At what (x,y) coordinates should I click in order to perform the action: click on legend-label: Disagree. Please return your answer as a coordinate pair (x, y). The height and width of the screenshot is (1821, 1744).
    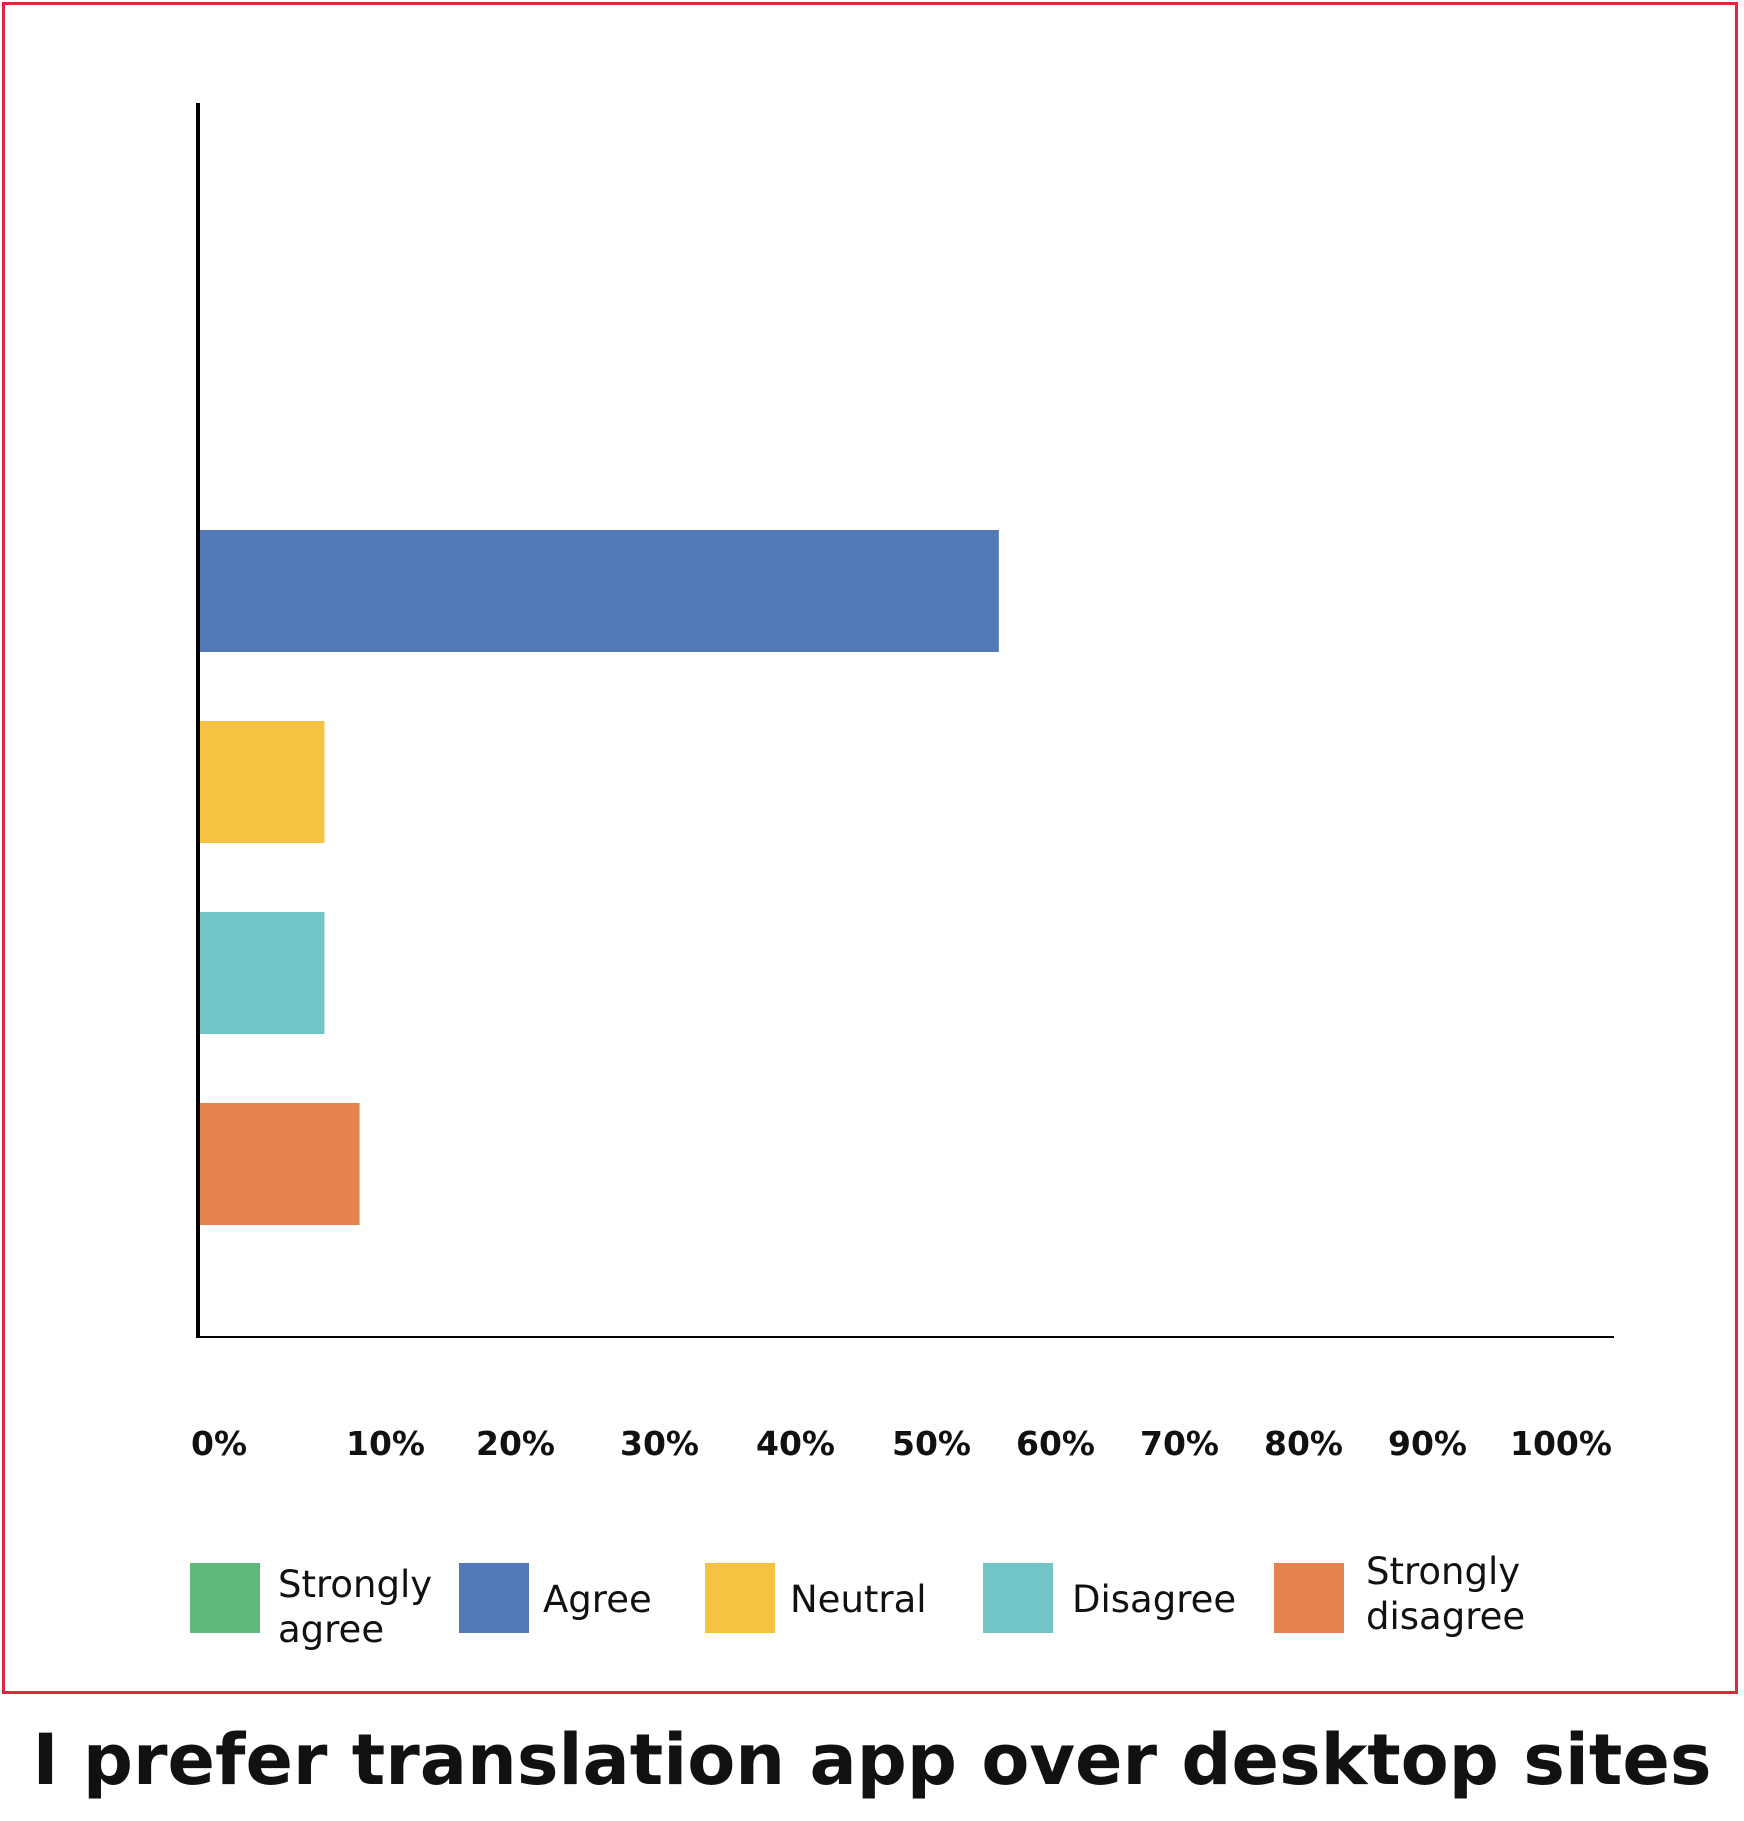
    Looking at the image, I should click on (1154, 1599).